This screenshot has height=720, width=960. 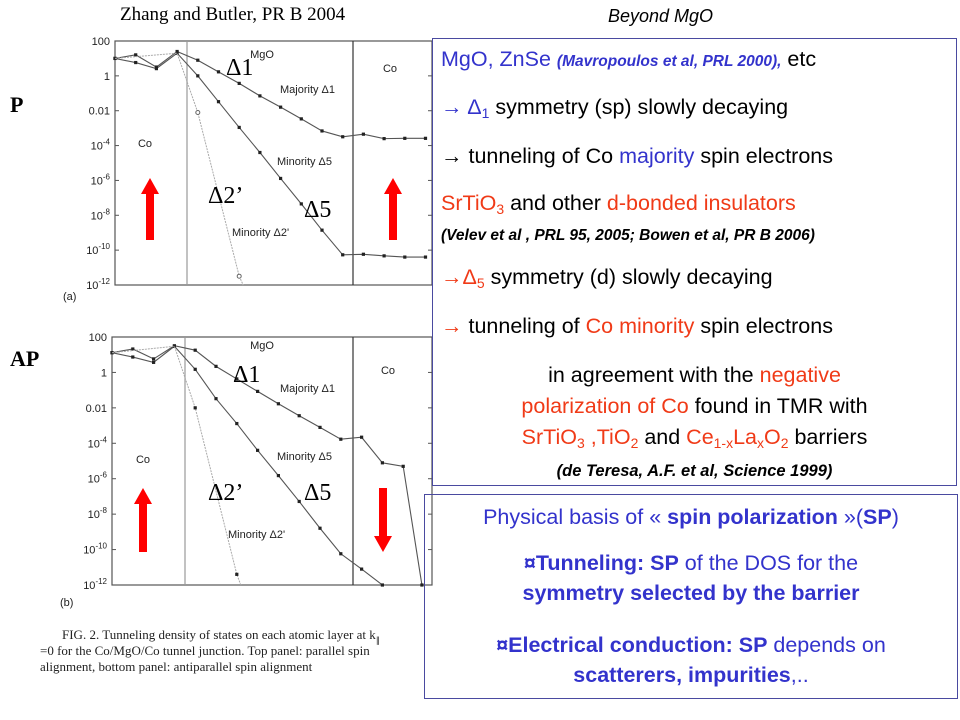 What do you see at coordinates (262, 55) in the screenshot?
I see `region-label: MgO` at bounding box center [262, 55].